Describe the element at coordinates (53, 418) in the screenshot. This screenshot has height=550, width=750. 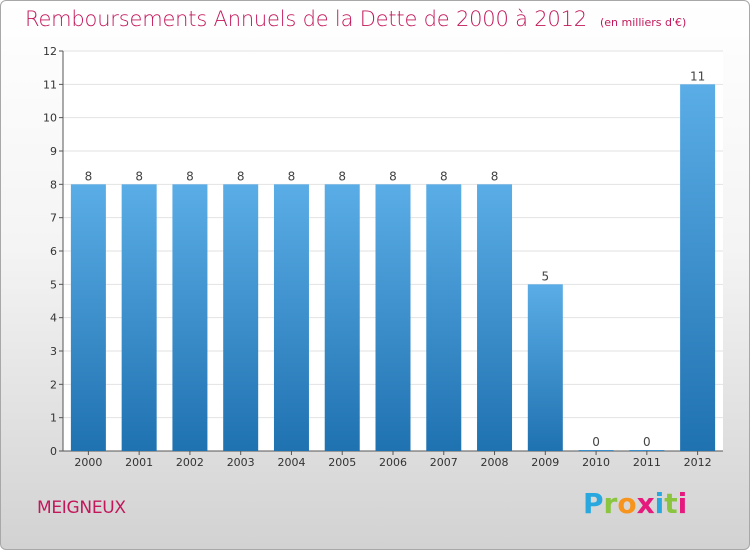
I see `y-tick-label: 1` at that location.